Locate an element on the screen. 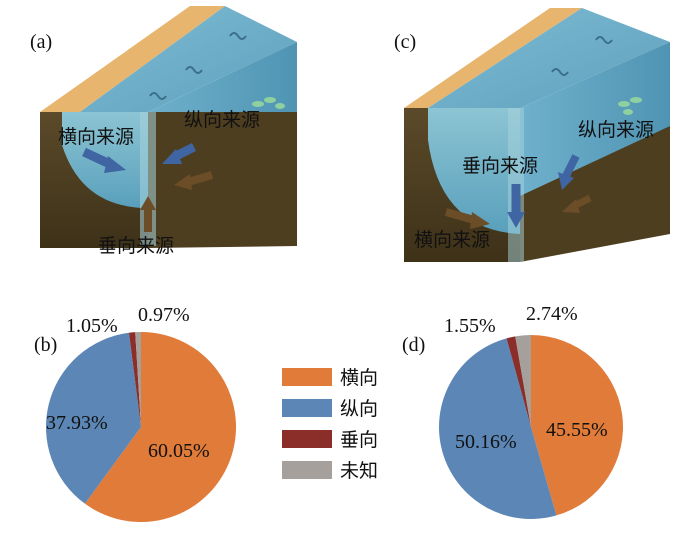 The height and width of the screenshot is (533, 700). lateral-arrow-head-a is located at coordinates (115, 164).